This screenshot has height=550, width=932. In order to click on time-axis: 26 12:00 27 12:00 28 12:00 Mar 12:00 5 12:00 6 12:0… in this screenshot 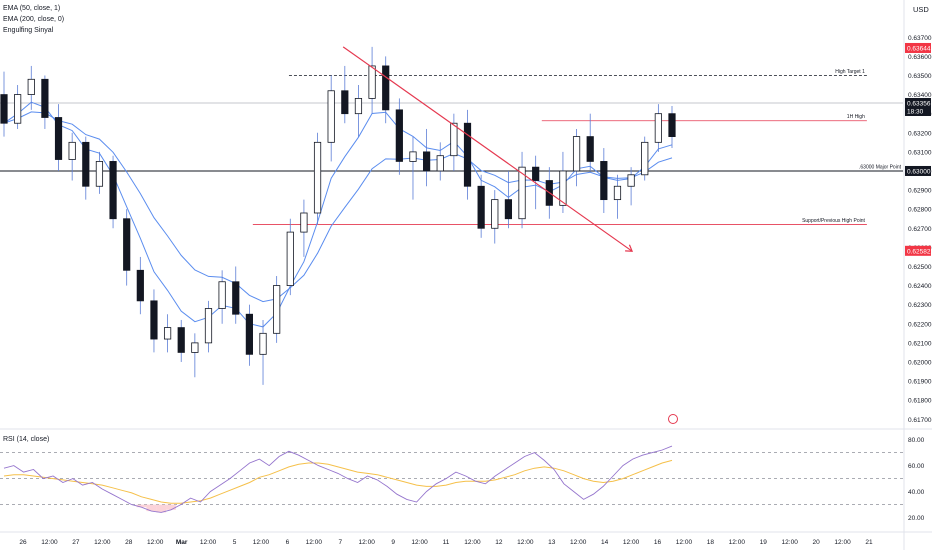, I will do `click(446, 542)`.